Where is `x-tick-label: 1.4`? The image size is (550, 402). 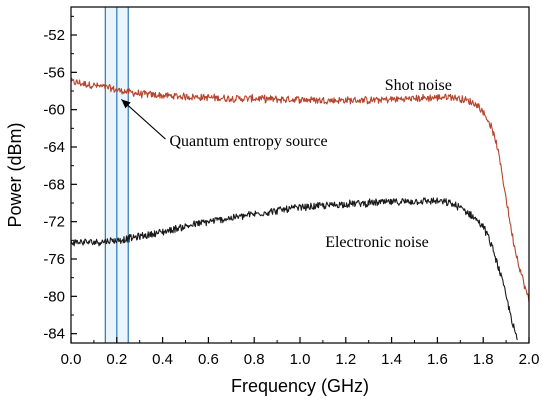 x-tick-label: 1.4 is located at coordinates (391, 359).